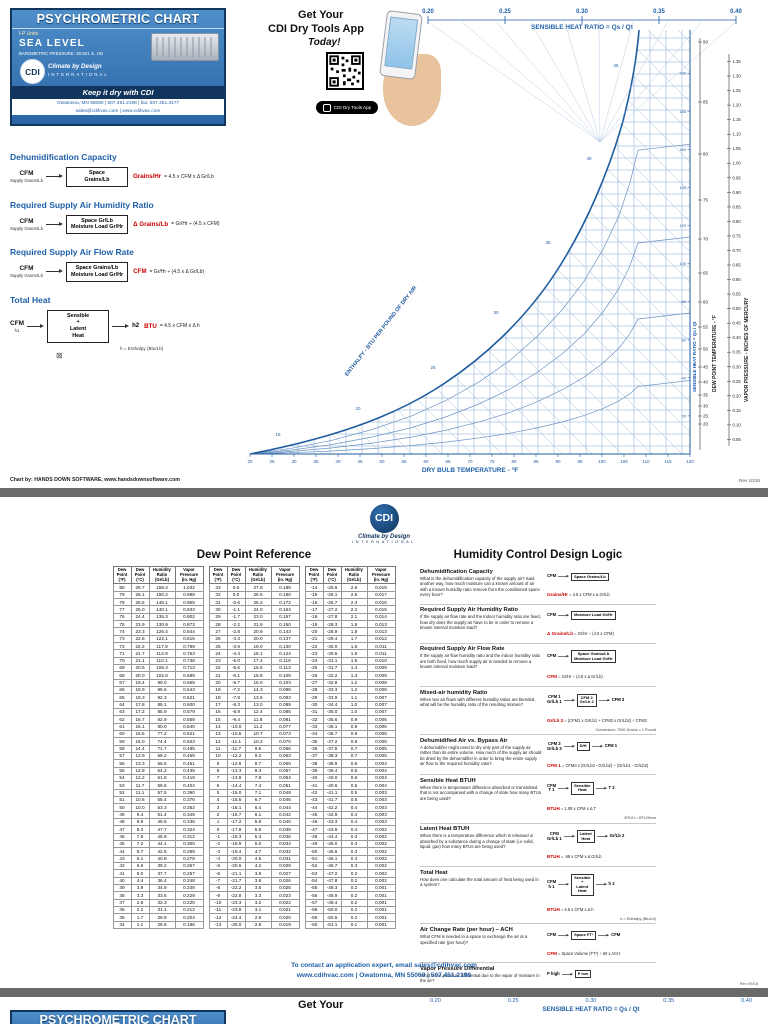 The image size is (768, 1024). I want to click on table-cell: 75, so click(122, 624).